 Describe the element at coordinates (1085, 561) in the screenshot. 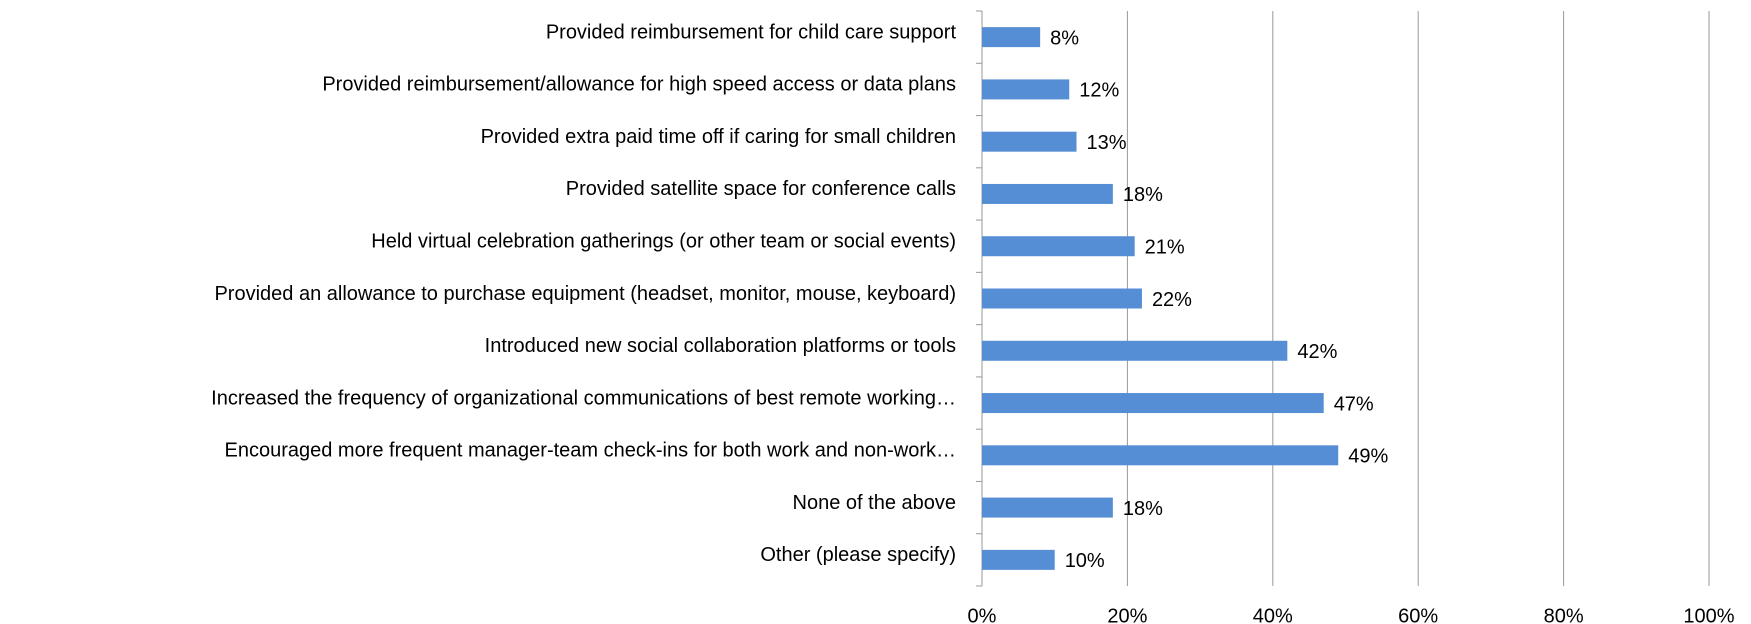

I see `value-label: 10%` at that location.